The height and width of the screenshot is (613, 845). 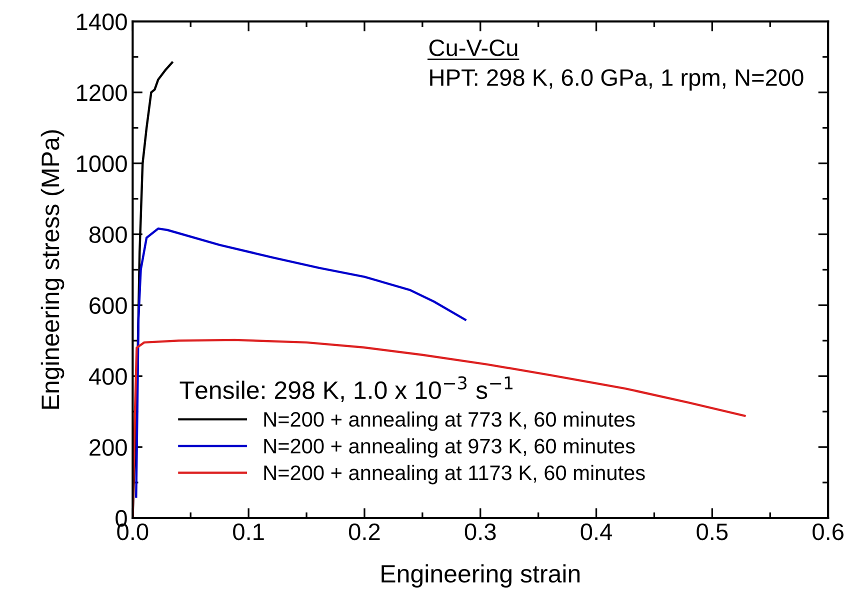 I want to click on y-tick-label: 400, so click(x=107, y=376).